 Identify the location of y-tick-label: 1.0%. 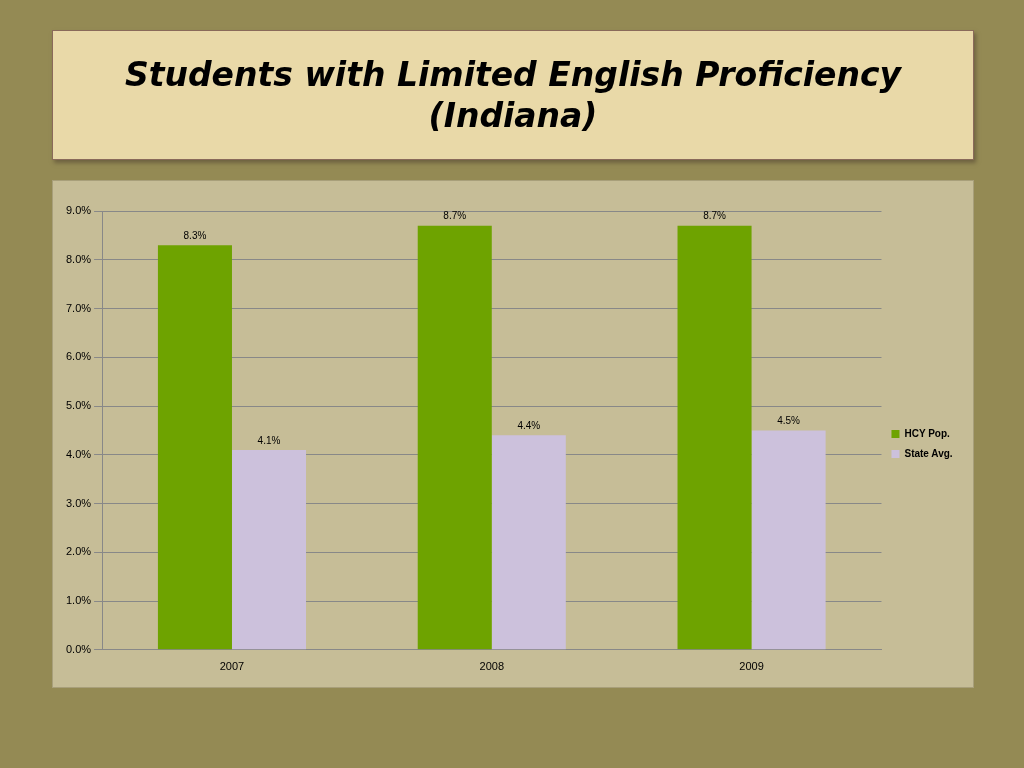
(78, 600).